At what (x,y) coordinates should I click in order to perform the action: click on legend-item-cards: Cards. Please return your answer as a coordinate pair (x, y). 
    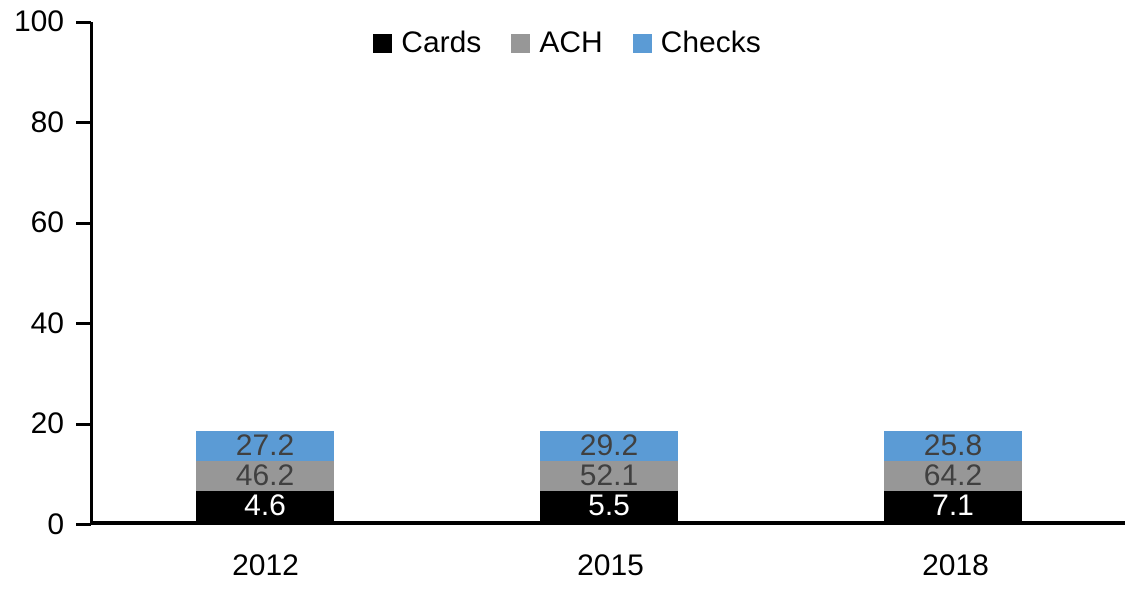
    Looking at the image, I should click on (427, 43).